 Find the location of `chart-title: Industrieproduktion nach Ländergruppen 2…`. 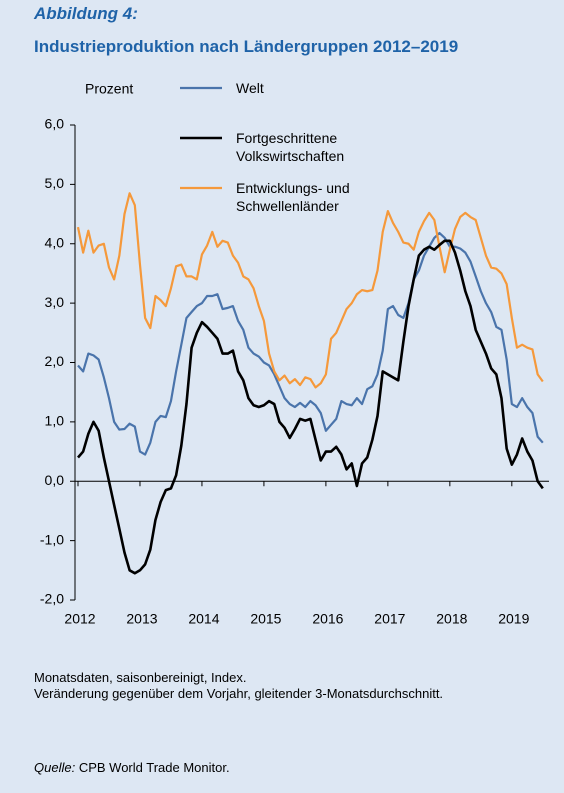

chart-title: Industrieproduktion nach Ländergruppen 2… is located at coordinates (246, 46).